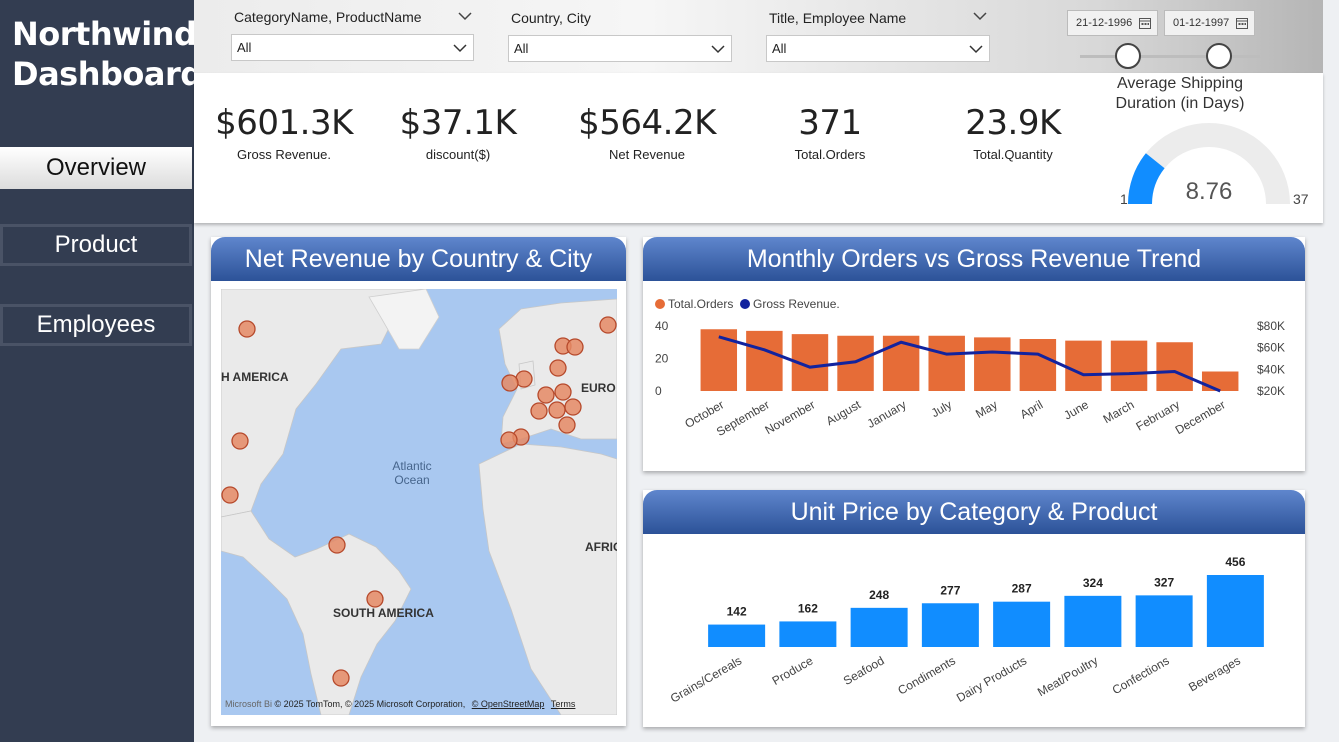  What do you see at coordinates (980, 16) in the screenshot?
I see `employee-filter-chevron-icon` at bounding box center [980, 16].